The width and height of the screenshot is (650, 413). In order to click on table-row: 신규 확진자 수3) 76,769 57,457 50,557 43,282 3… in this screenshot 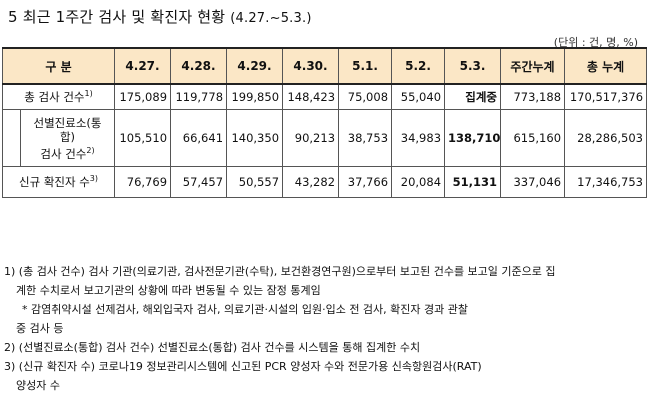, I will do `click(324, 182)`.